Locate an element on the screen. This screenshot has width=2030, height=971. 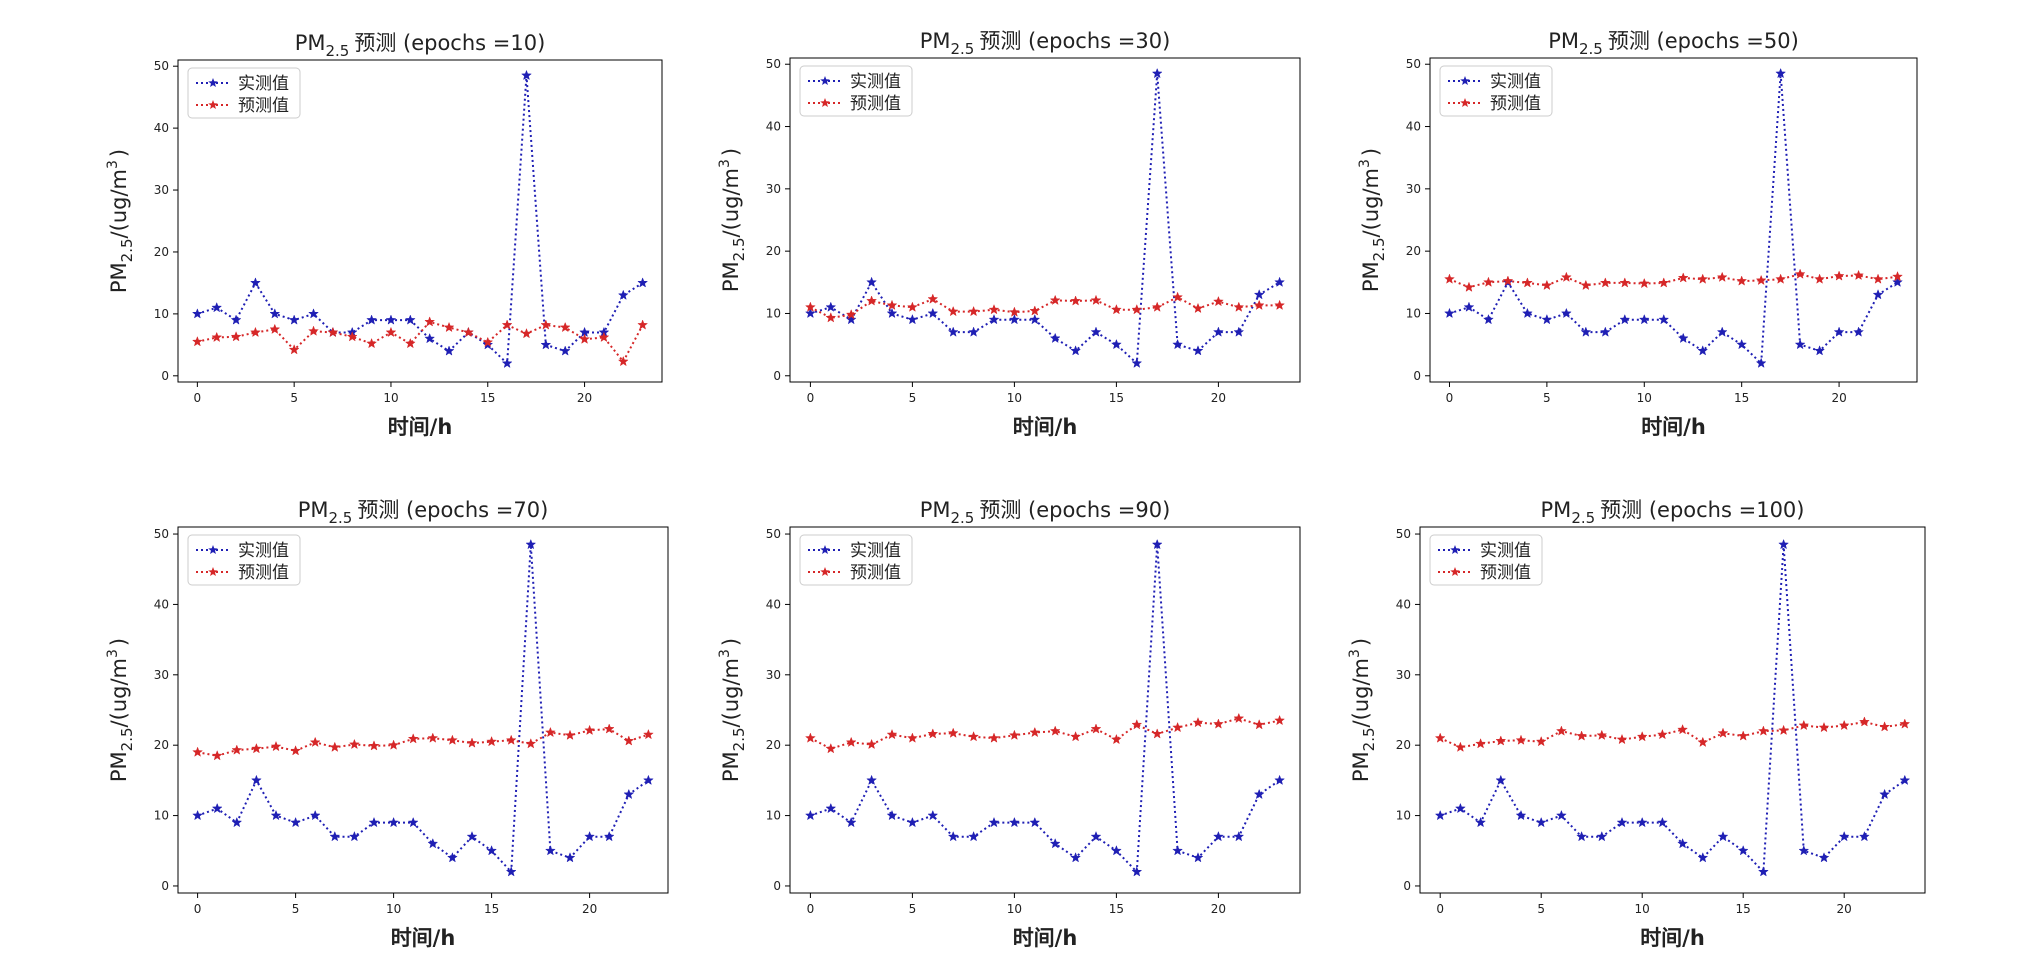
legend-label: 预测值 is located at coordinates (263, 573).